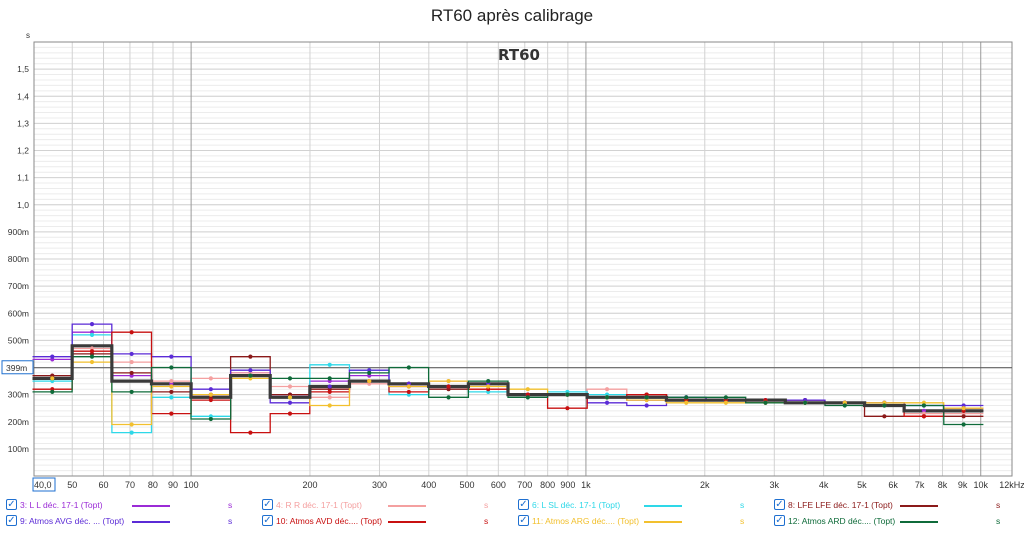  Describe the element at coordinates (382, 506) in the screenshot. I see `legend-item: ✓ 4: R R déc. 17-1 (Topt) s` at that location.